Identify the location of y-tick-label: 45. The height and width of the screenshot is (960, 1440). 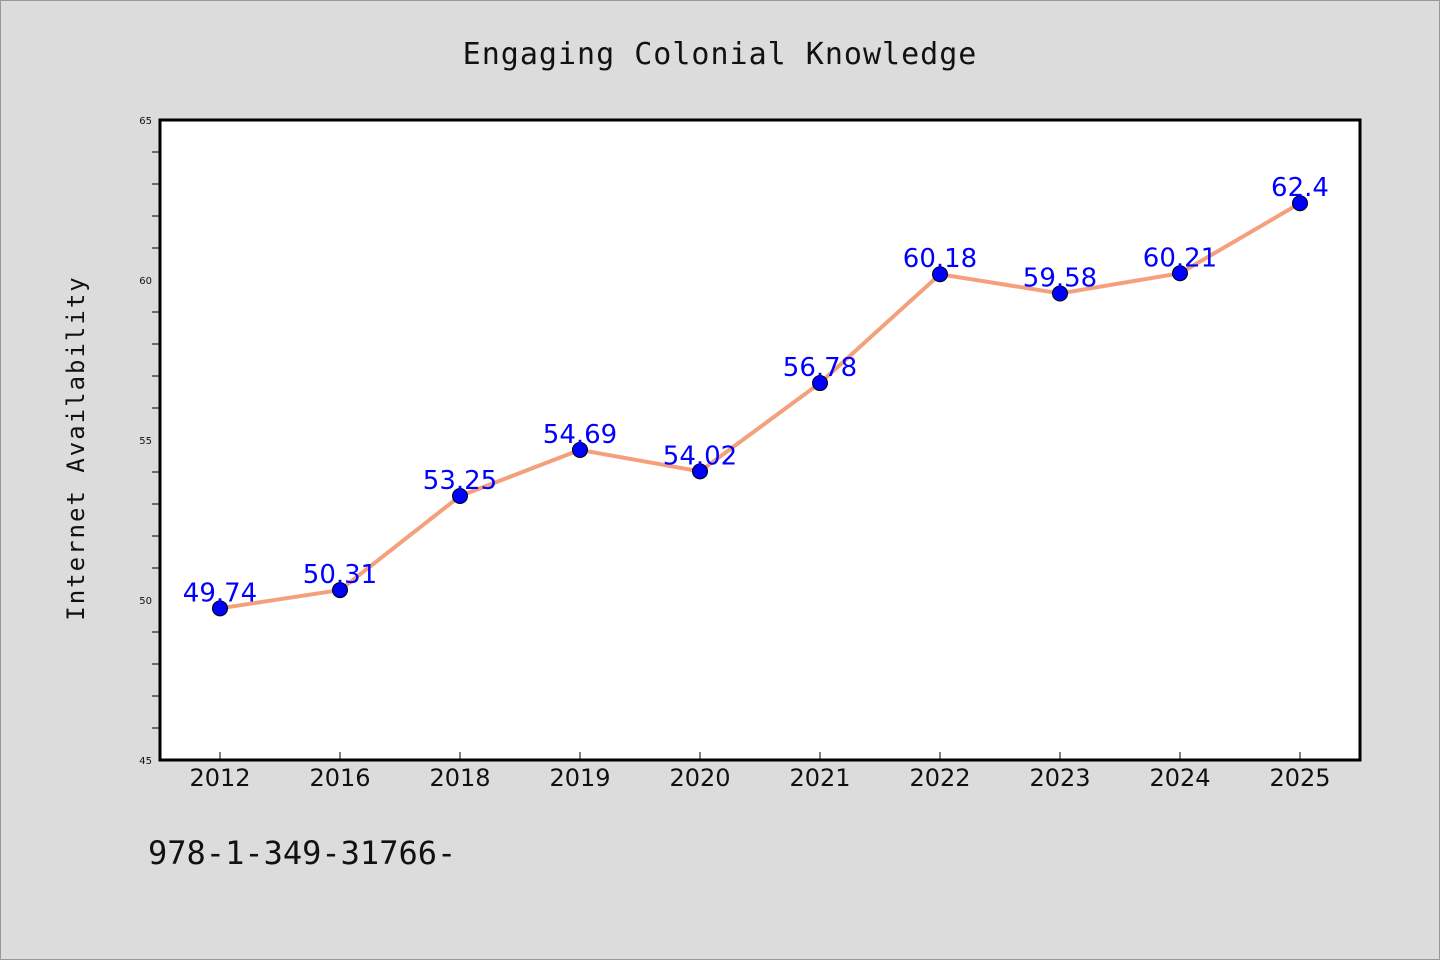
(145, 761).